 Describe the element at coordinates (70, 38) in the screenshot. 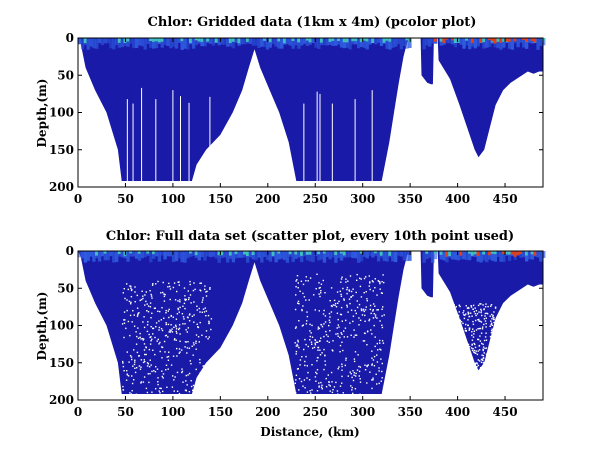

I see `y-tick-label: 0` at that location.